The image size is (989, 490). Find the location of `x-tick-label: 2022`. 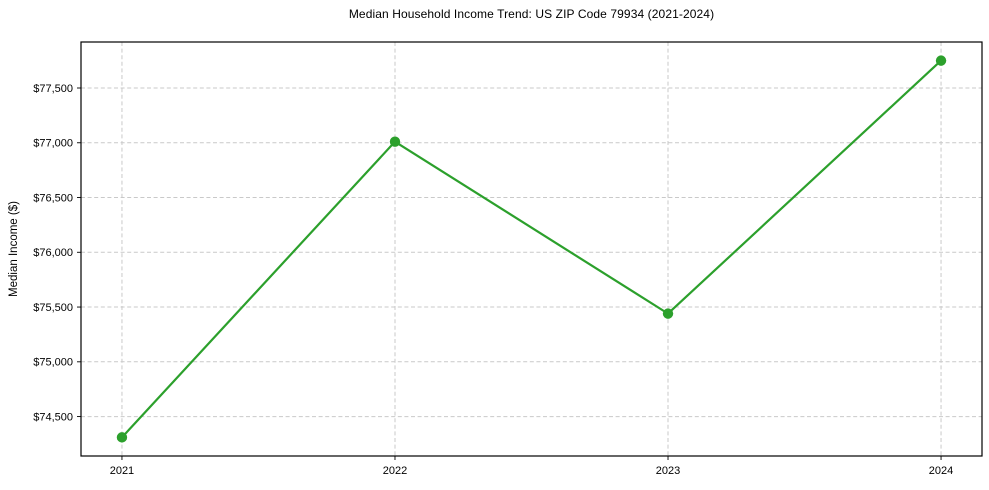

x-tick-label: 2022 is located at coordinates (395, 471).